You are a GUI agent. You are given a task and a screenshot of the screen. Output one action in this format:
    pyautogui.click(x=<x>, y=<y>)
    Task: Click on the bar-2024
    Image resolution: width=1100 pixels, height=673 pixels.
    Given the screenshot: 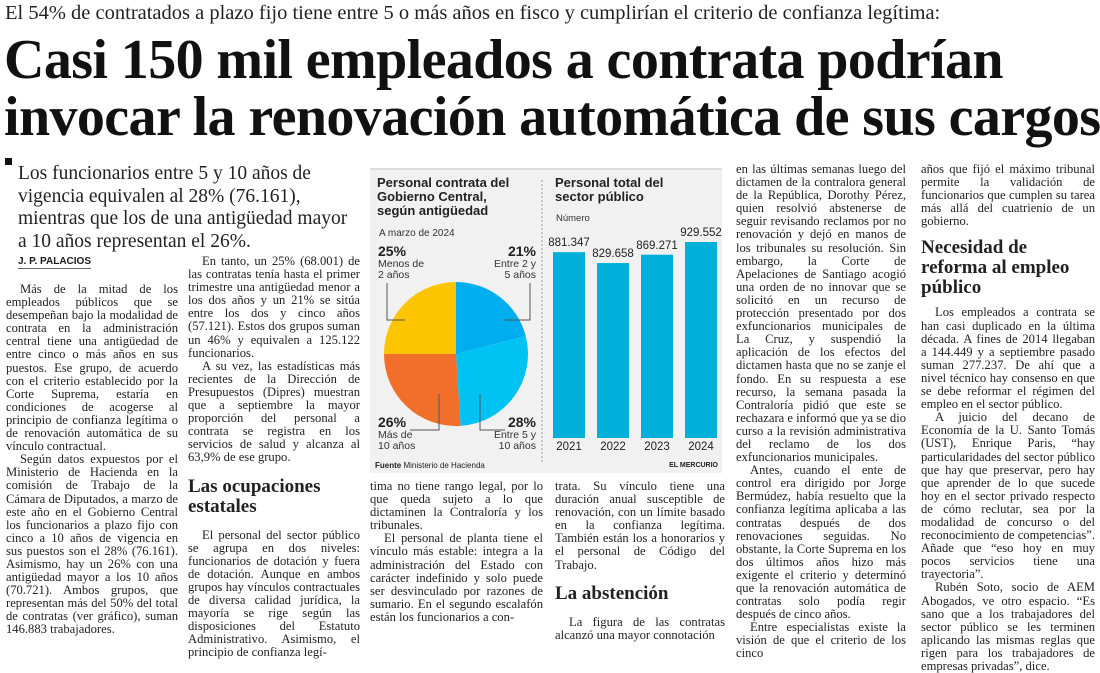 What is the action you would take?
    pyautogui.click(x=701, y=340)
    